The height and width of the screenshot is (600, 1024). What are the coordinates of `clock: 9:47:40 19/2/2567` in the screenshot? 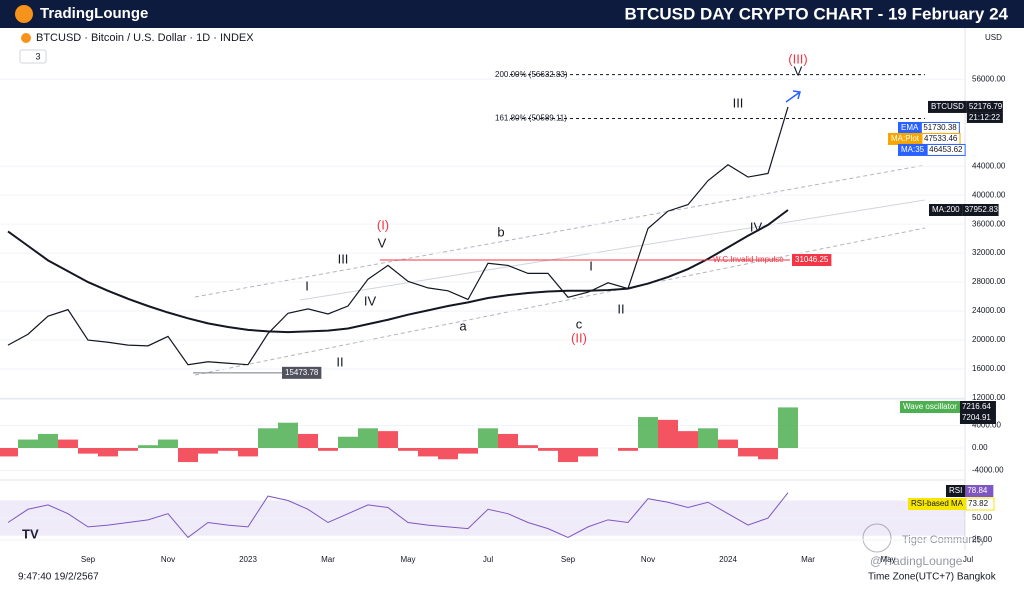 It's located at (58, 577).